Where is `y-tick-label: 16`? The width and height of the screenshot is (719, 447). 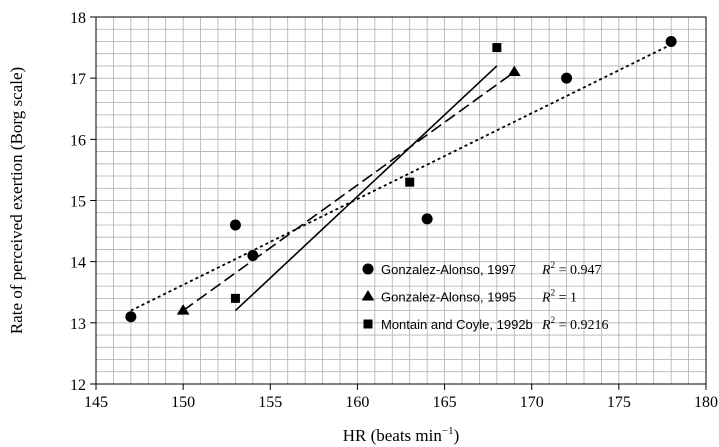 y-tick-label: 16 is located at coordinates (78, 140).